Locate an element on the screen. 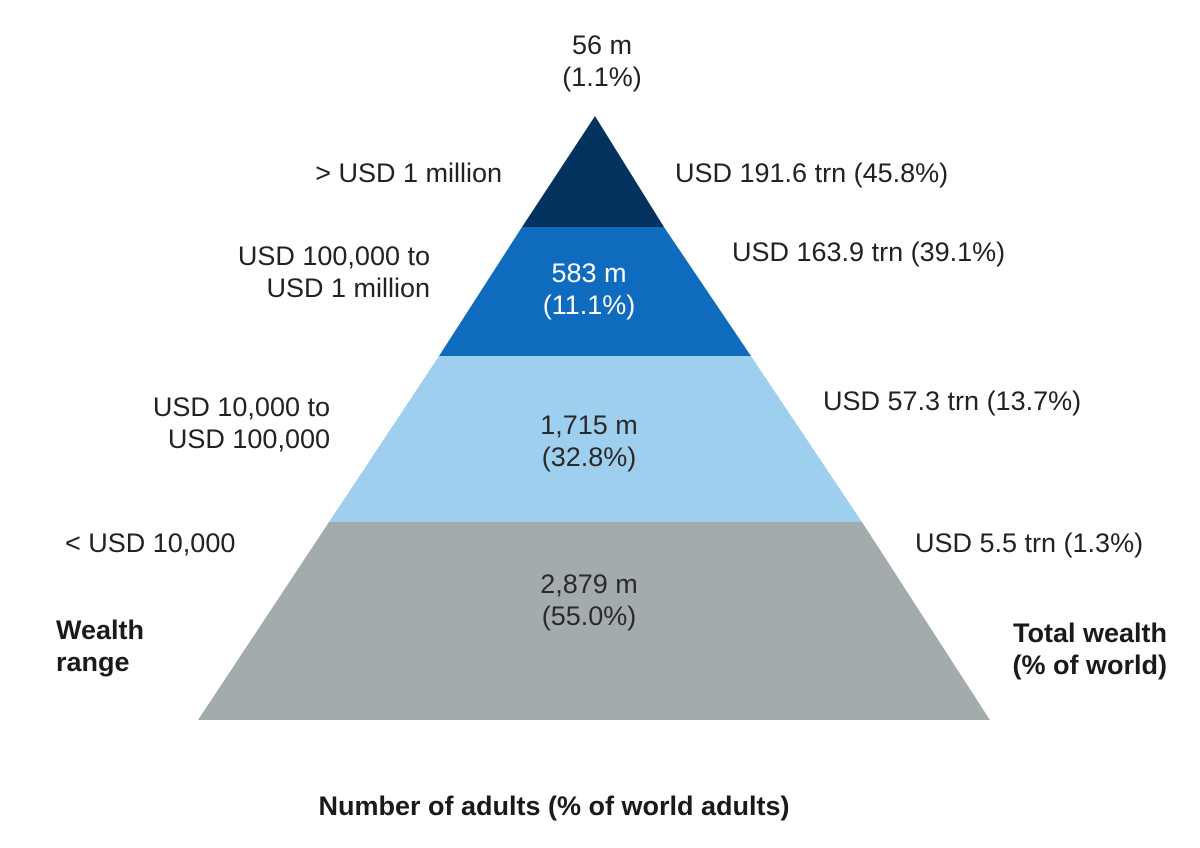 The width and height of the screenshot is (1200, 848). tier-lower-middle-adults-label: 1,715 m (32.8%) is located at coordinates (589, 441).